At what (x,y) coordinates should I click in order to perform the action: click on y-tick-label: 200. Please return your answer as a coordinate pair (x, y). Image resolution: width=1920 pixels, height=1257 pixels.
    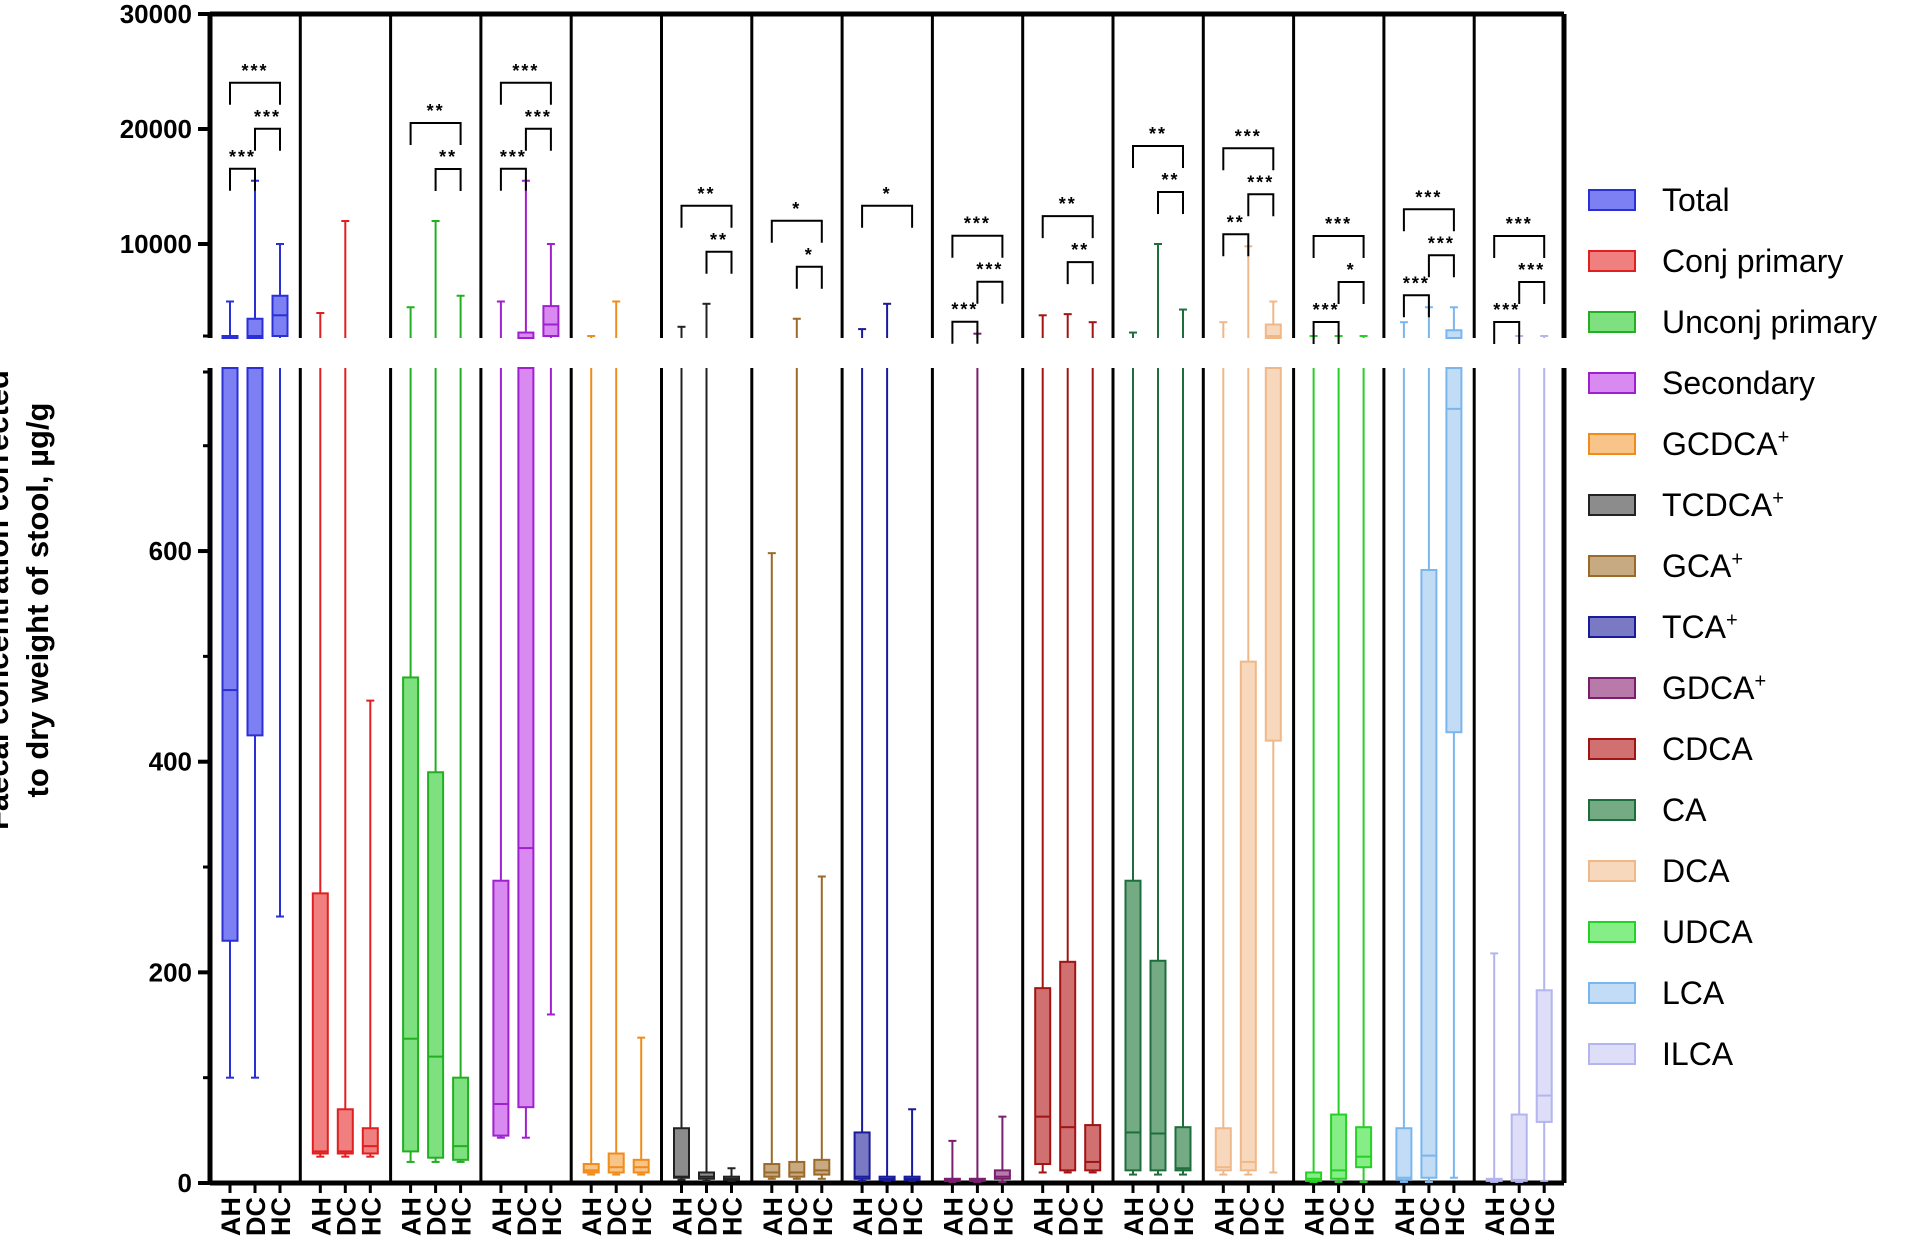
    Looking at the image, I should click on (170, 972).